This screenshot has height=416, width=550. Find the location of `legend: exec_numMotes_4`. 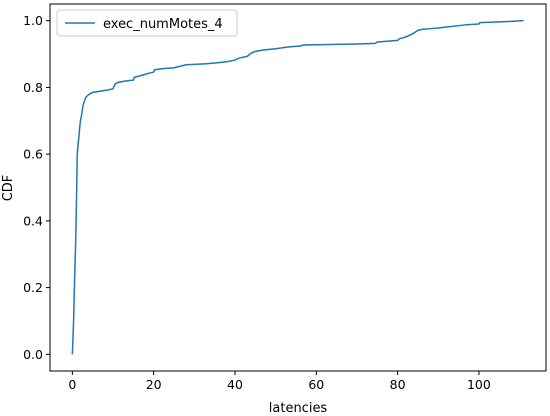

legend: exec_numMotes_4 is located at coordinates (147, 23).